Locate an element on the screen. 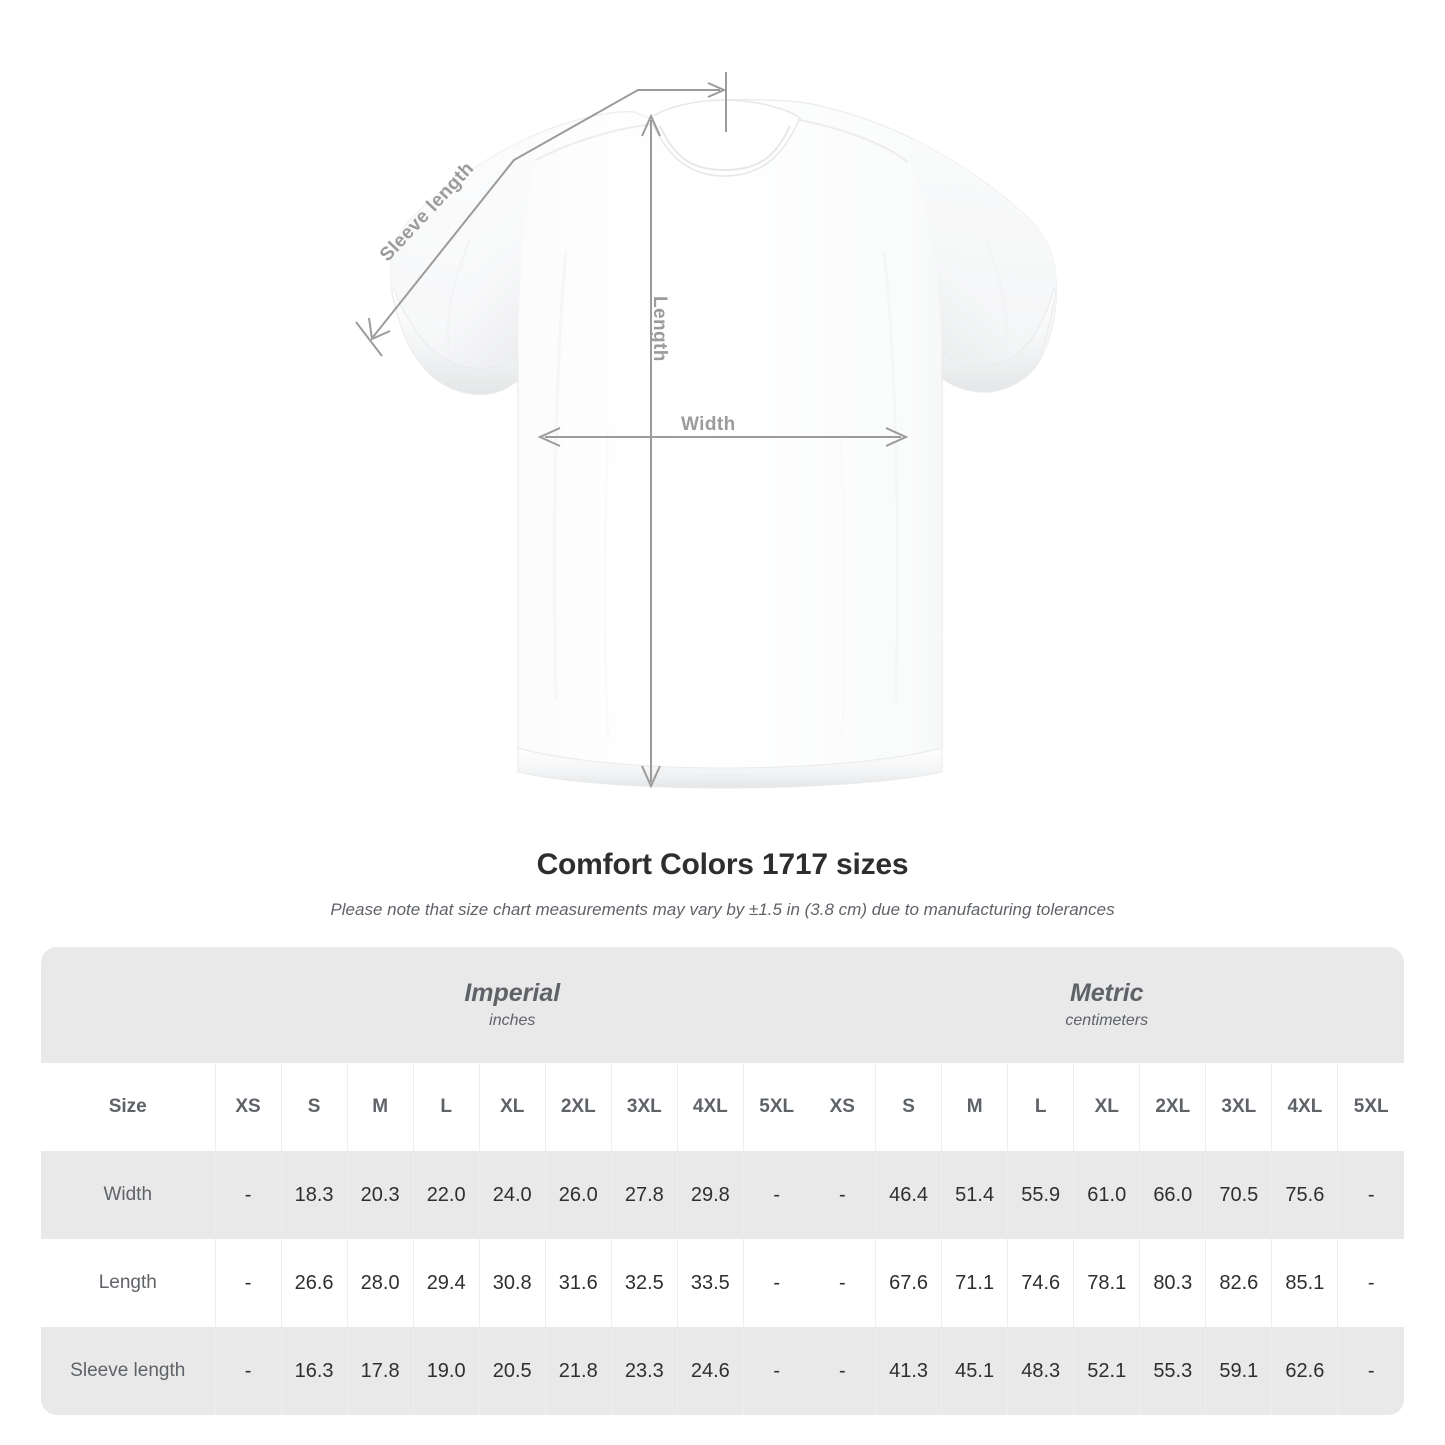 The width and height of the screenshot is (1445, 1445). cell-width-imperial-m: 20.3 is located at coordinates (380, 1195).